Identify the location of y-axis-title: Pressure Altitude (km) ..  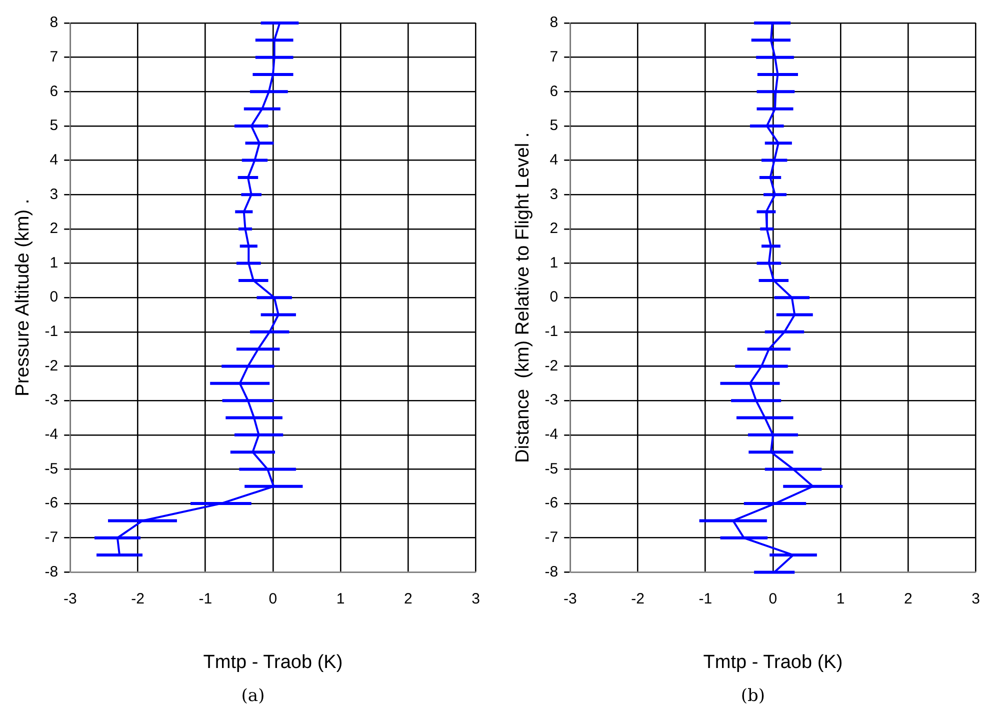
(23, 297).